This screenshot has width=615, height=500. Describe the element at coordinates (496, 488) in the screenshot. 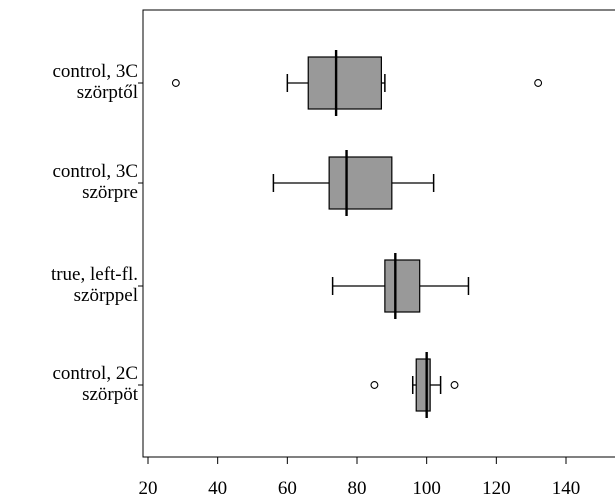

I see `x-tick-label: 120` at that location.